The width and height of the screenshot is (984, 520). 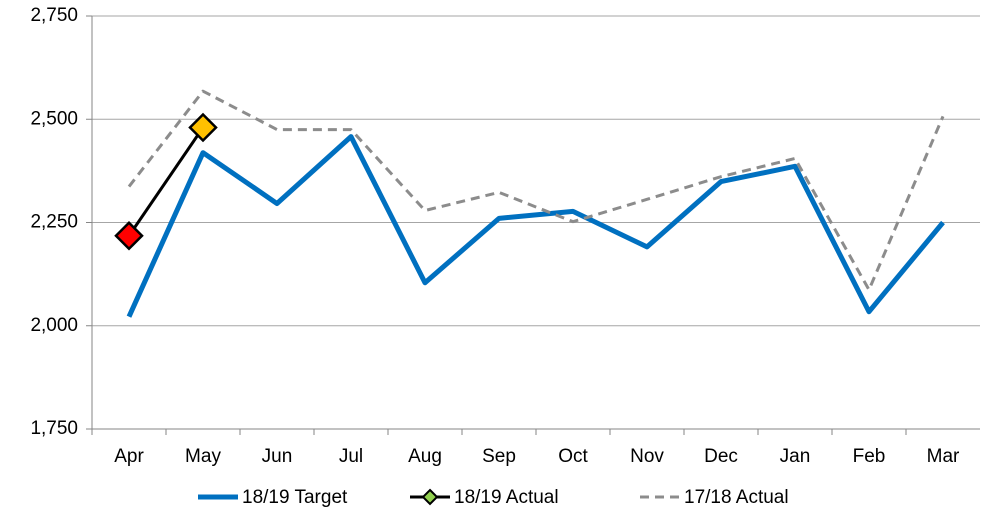 I want to click on y-tick-label: 2,750, so click(x=54, y=15).